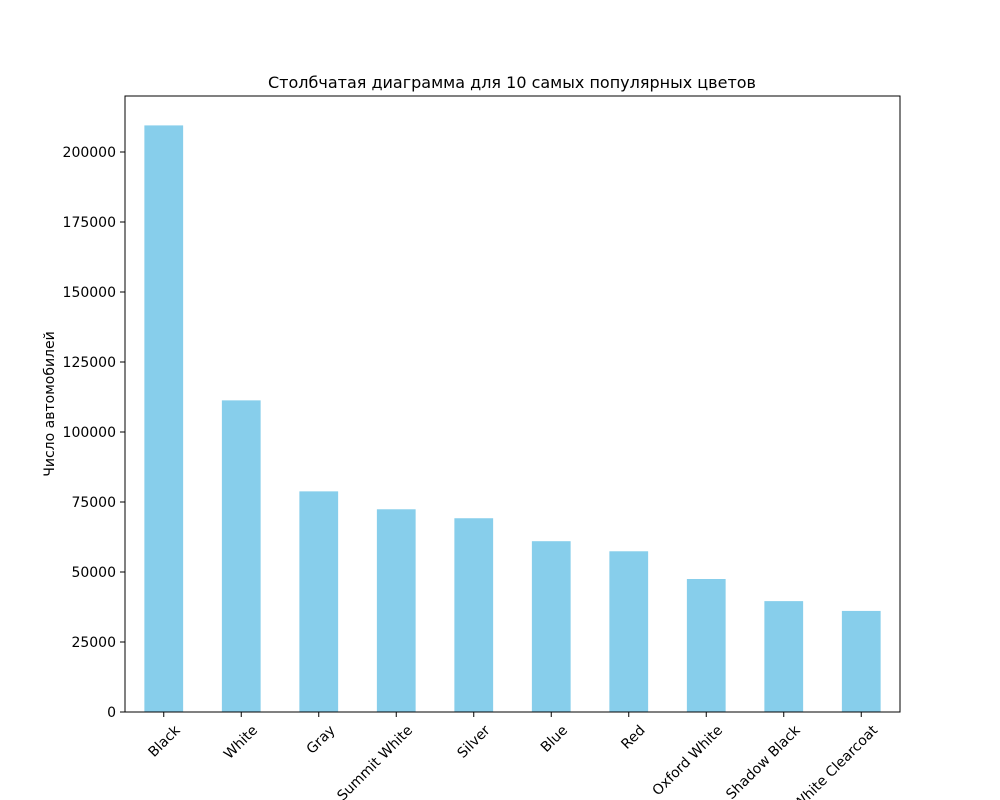 The height and width of the screenshot is (800, 1000). What do you see at coordinates (164, 418) in the screenshot?
I see `bar-black` at bounding box center [164, 418].